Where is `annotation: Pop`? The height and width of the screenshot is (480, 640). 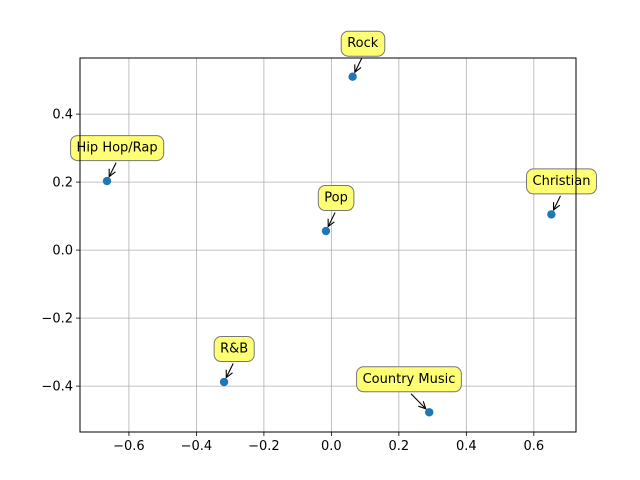
annotation: Pop is located at coordinates (336, 206).